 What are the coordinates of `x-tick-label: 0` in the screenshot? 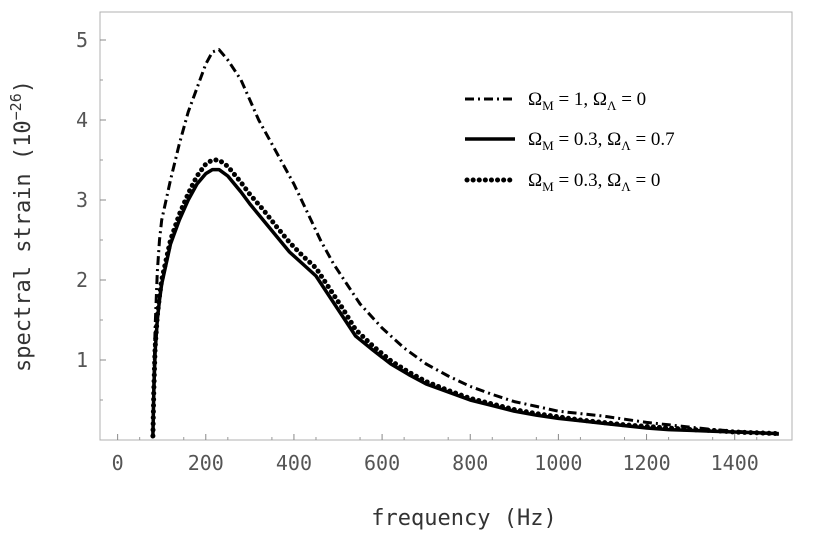 It's located at (118, 463).